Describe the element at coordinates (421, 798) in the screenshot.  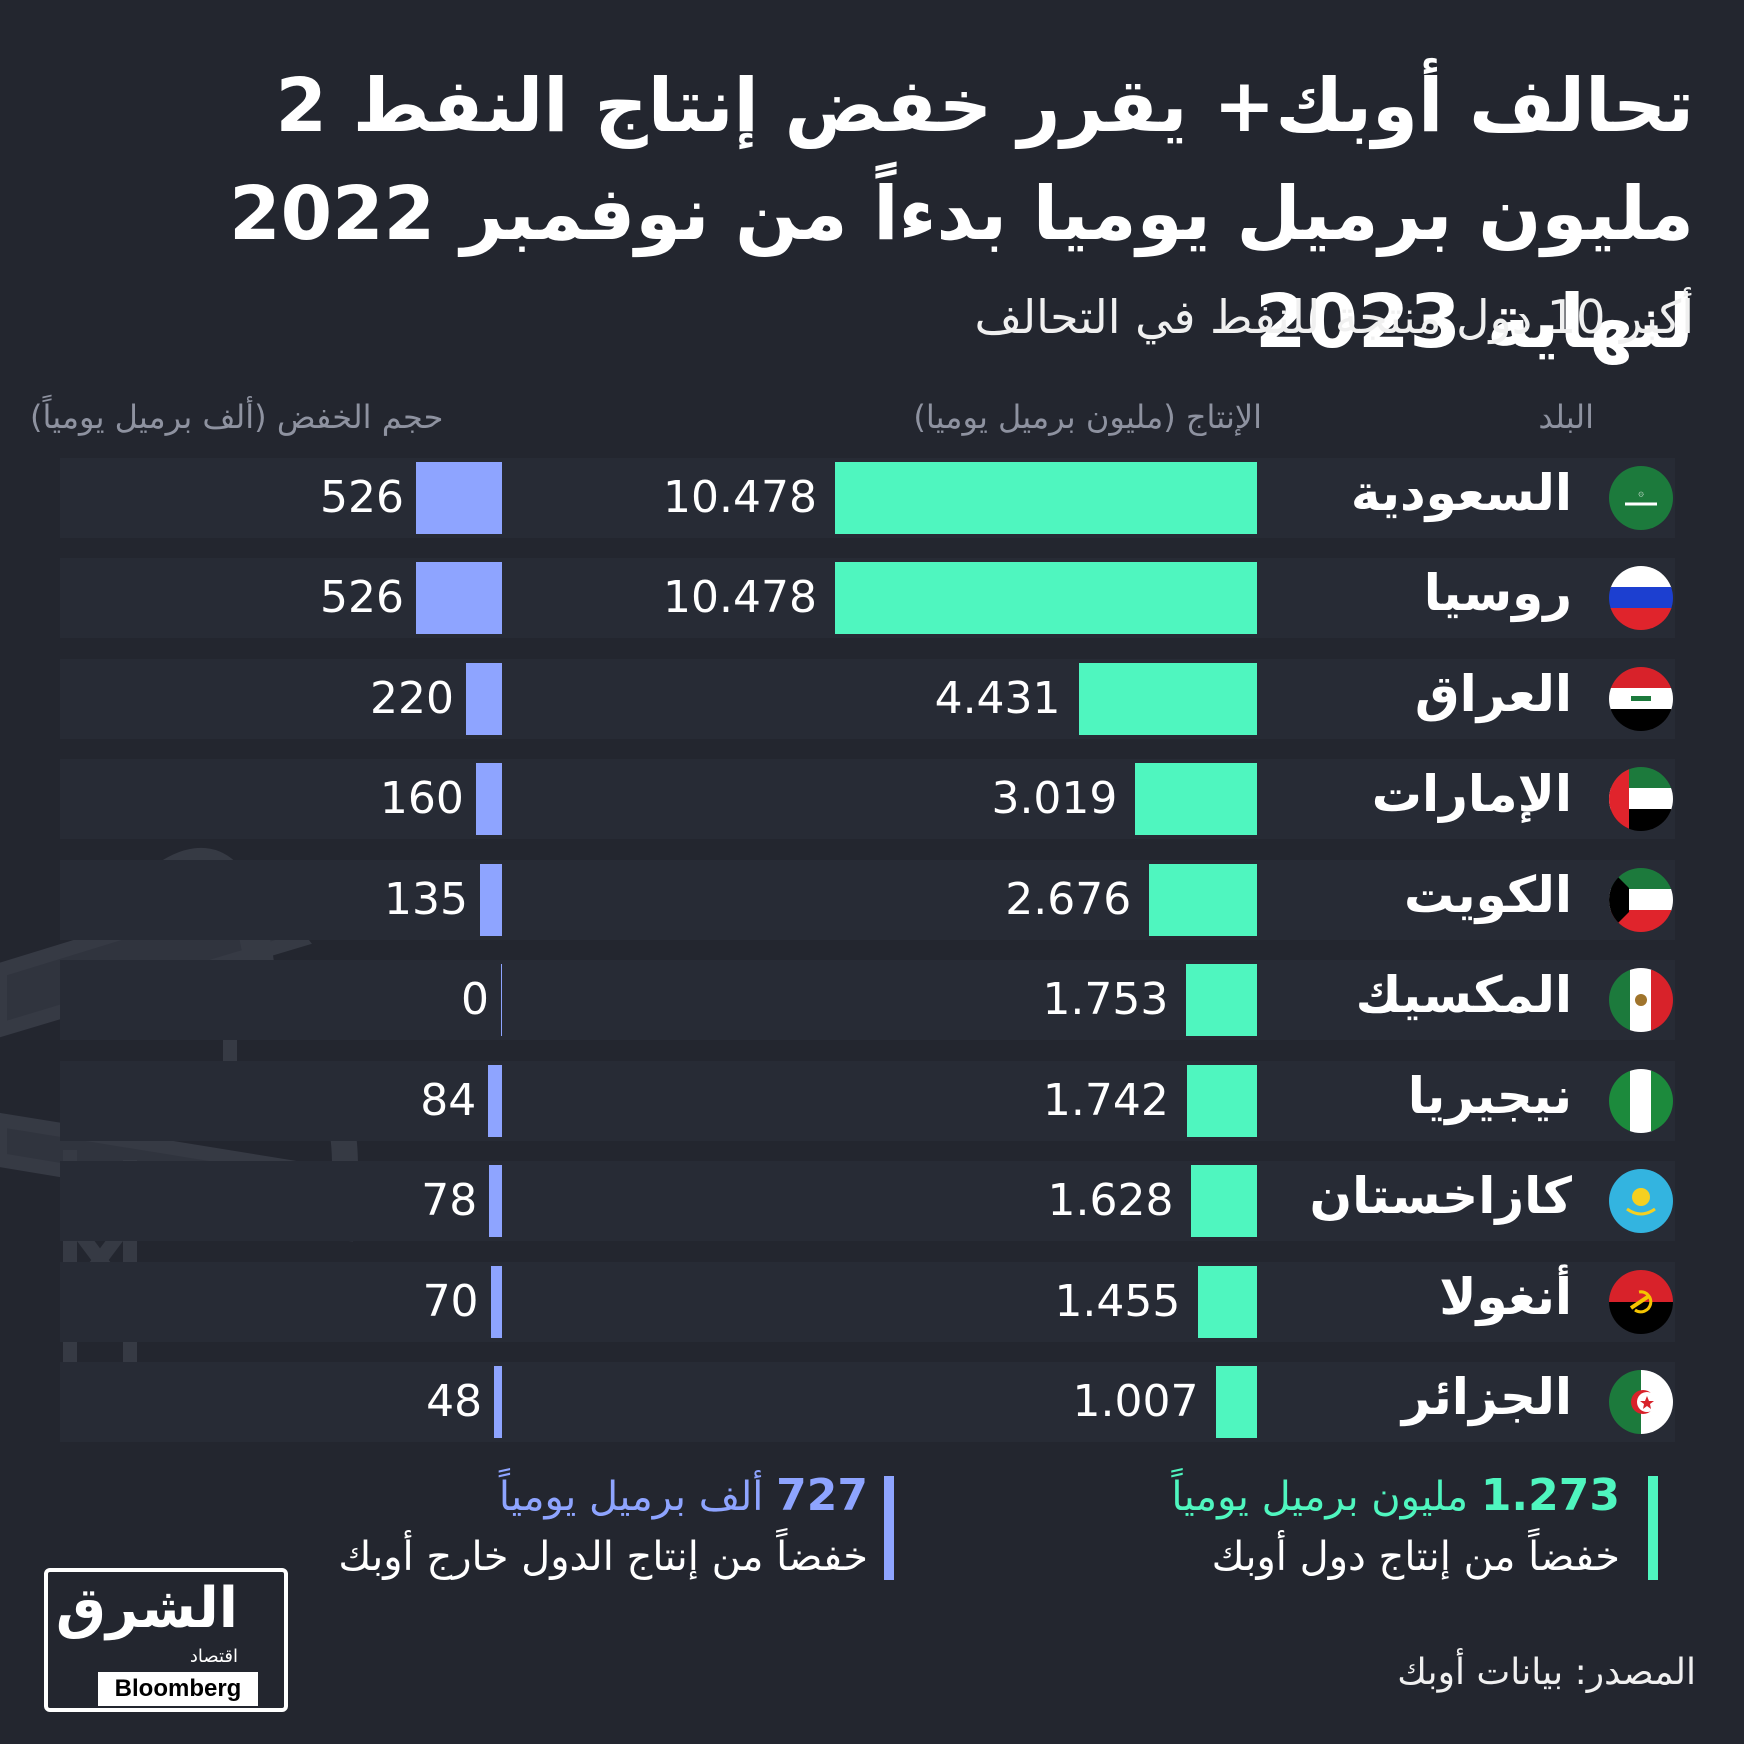
I see `cut-value-label: 160` at that location.